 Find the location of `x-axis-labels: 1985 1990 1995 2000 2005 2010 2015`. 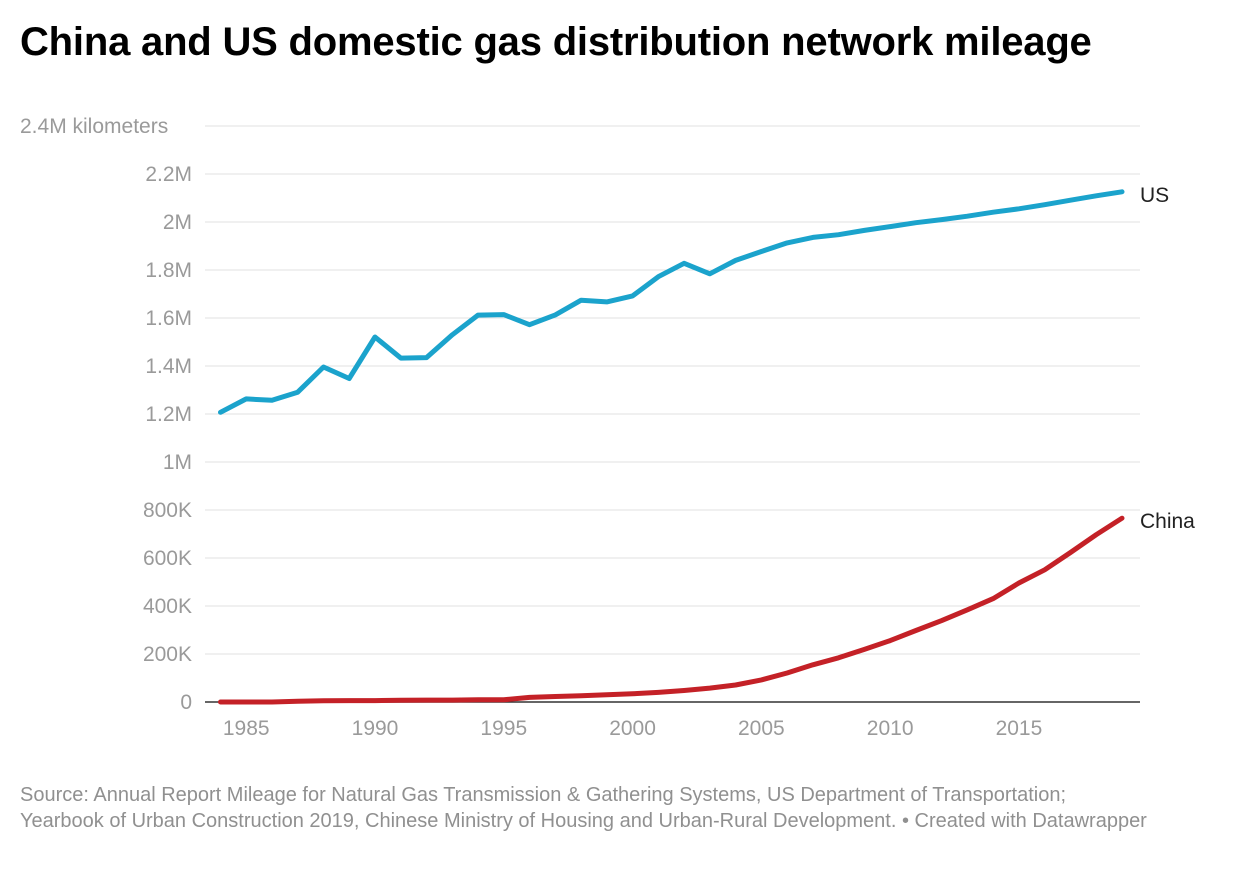

x-axis-labels: 1985 1990 1995 2000 2005 2010 2015 is located at coordinates (632, 728).